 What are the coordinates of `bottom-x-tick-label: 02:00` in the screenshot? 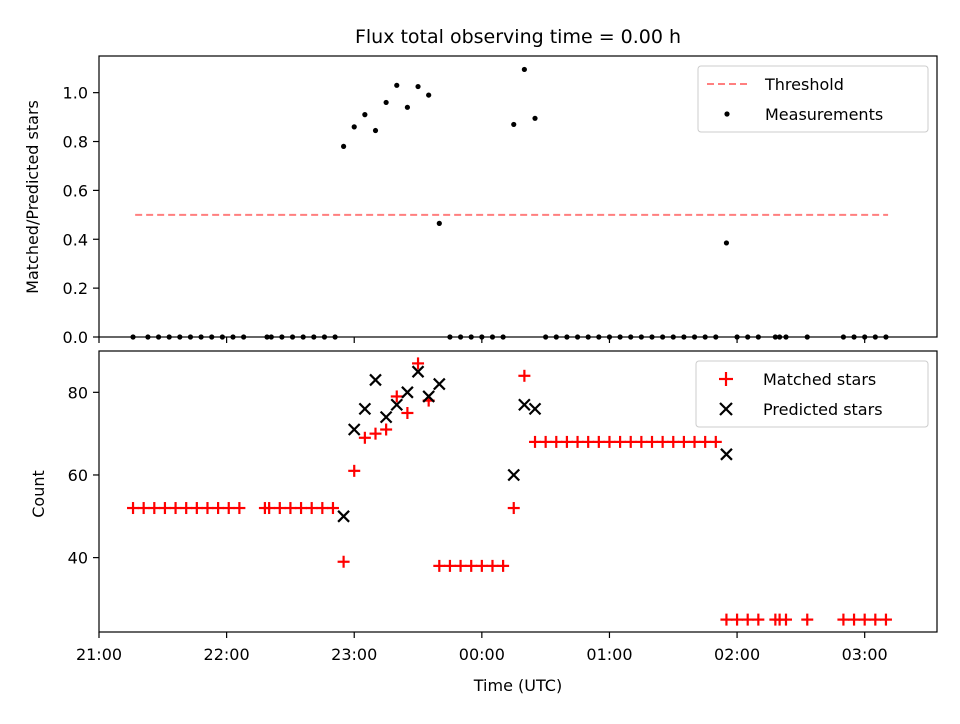 It's located at (737, 654).